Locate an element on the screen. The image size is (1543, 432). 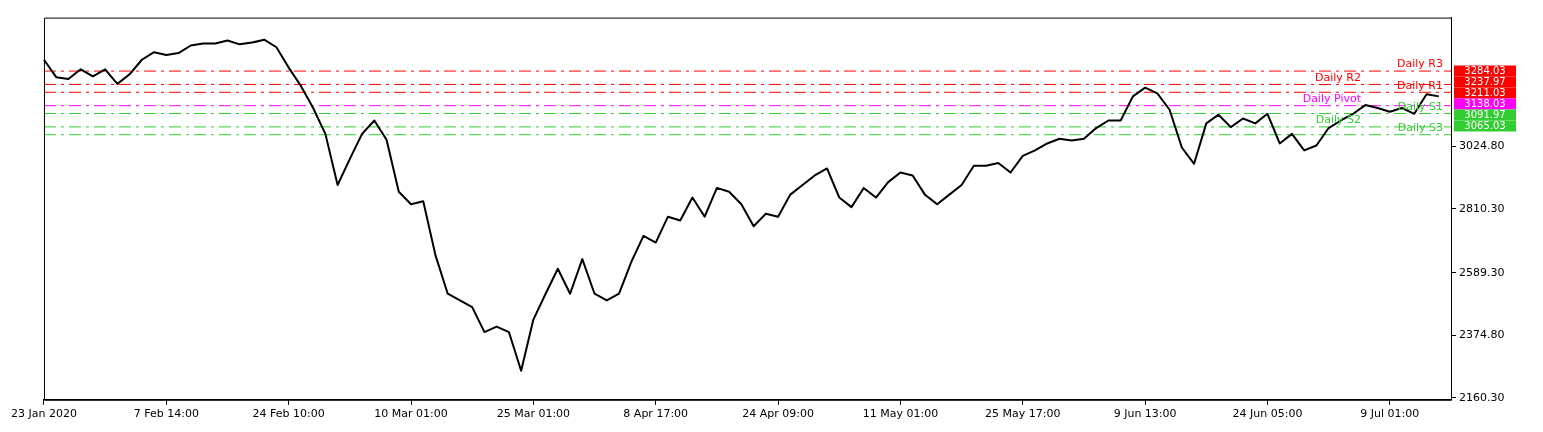
ref-line-label: Daily R3 is located at coordinates (1420, 64).